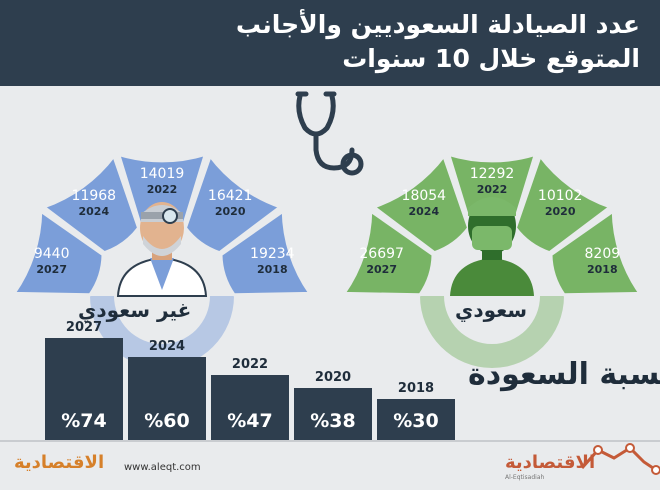 The height and width of the screenshot is (490, 660). Describe the element at coordinates (162, 174) in the screenshot. I see `fan-value-label: 14019` at that location.